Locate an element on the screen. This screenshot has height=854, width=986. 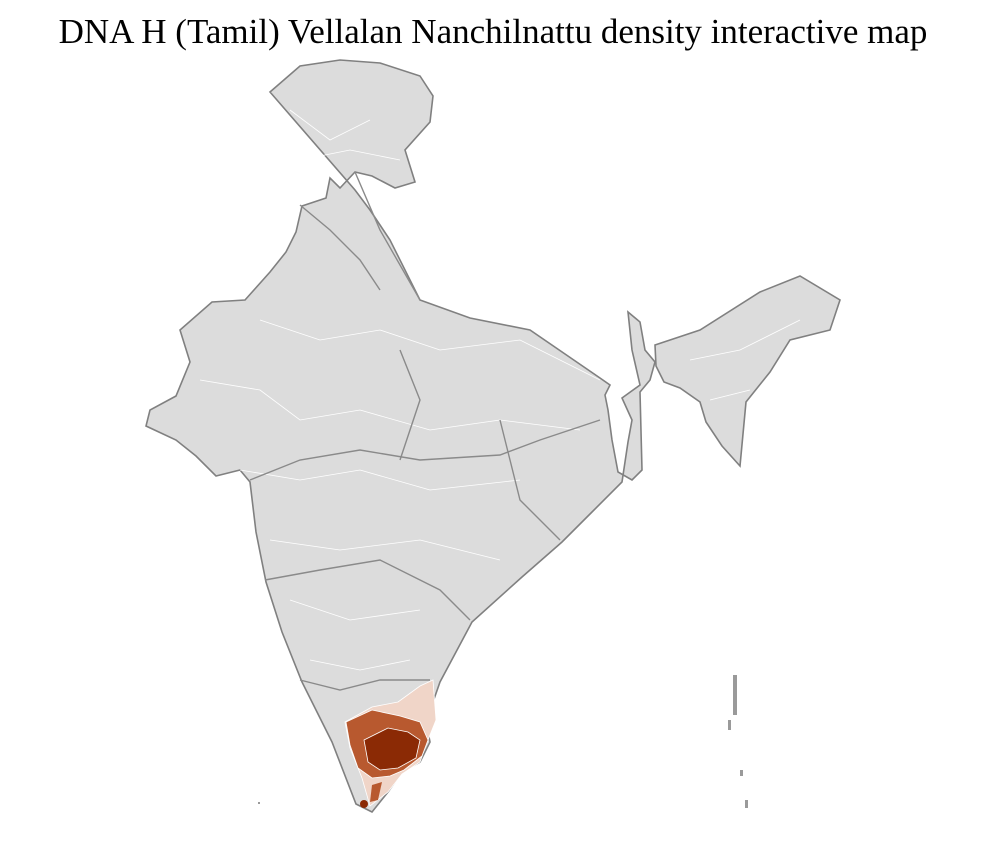
andaman-islands is located at coordinates (503, 741).